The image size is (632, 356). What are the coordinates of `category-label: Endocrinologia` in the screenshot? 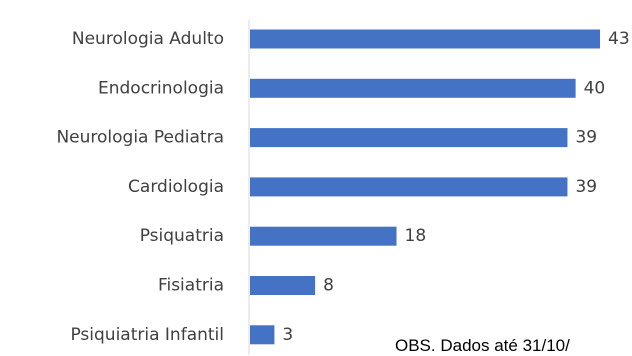 It's located at (161, 88).